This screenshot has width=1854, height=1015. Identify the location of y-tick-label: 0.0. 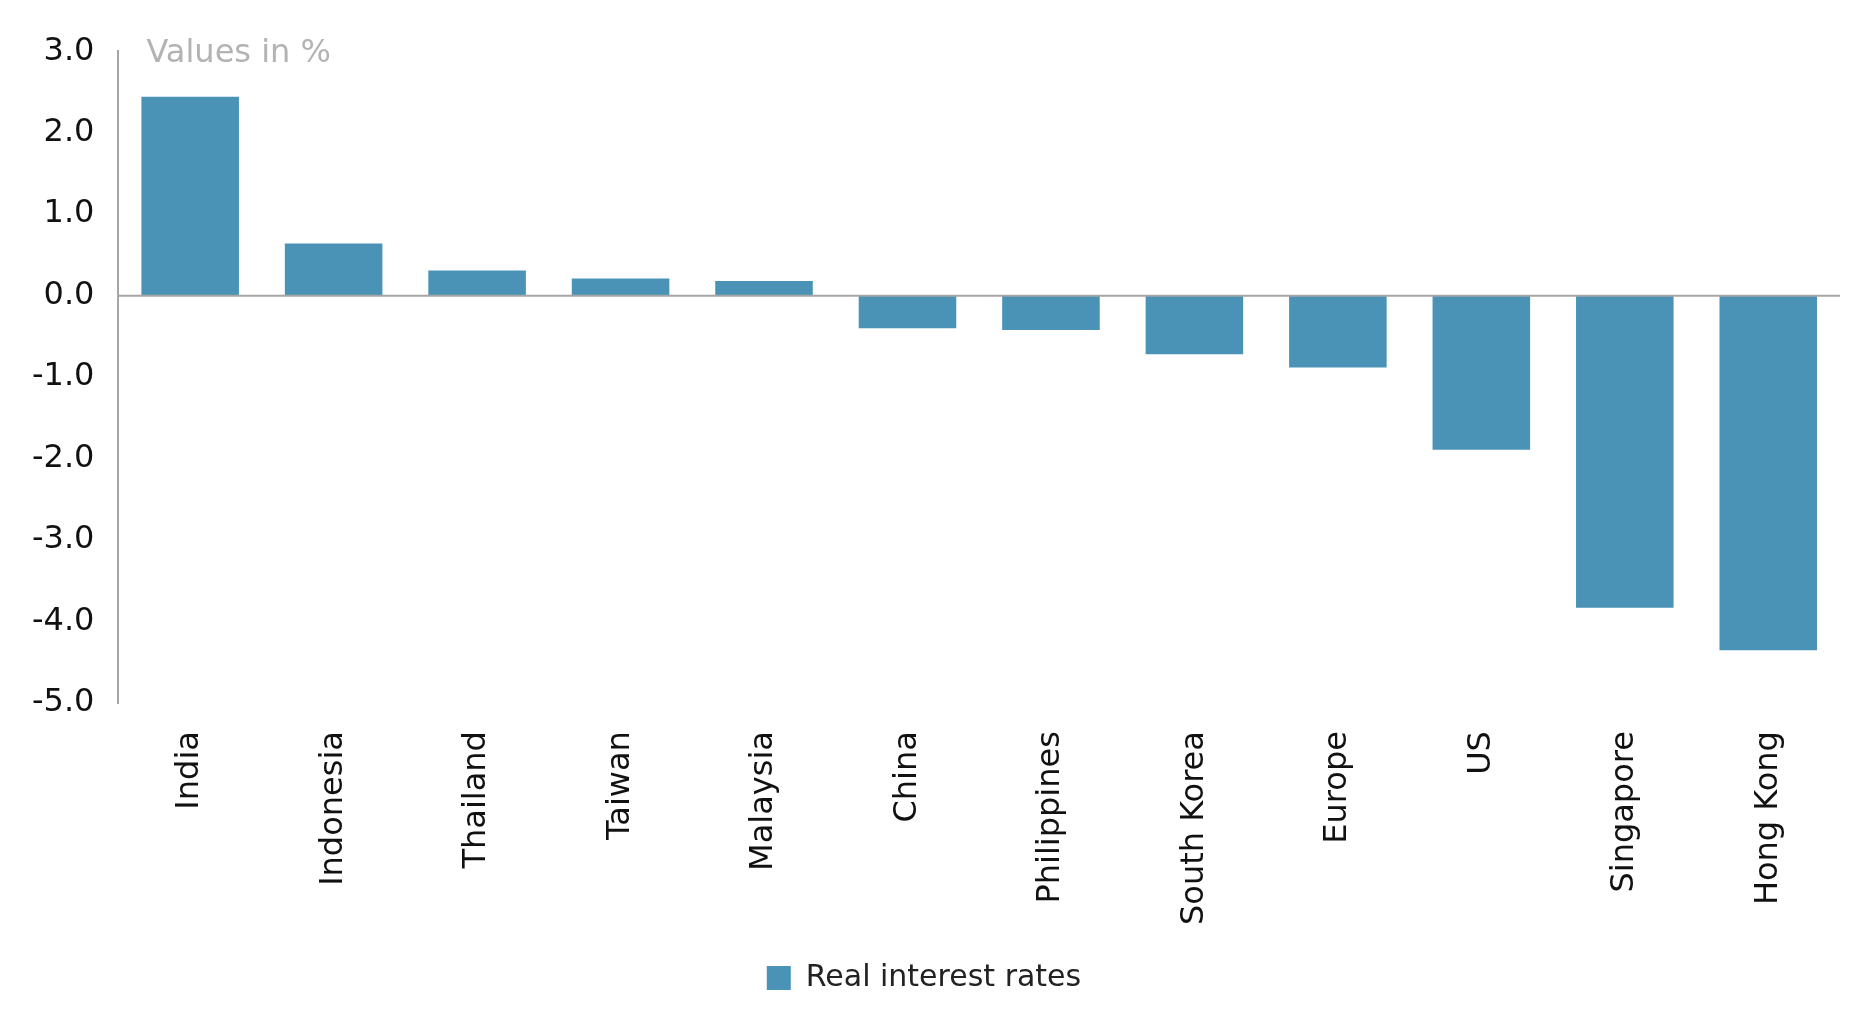
(69, 292).